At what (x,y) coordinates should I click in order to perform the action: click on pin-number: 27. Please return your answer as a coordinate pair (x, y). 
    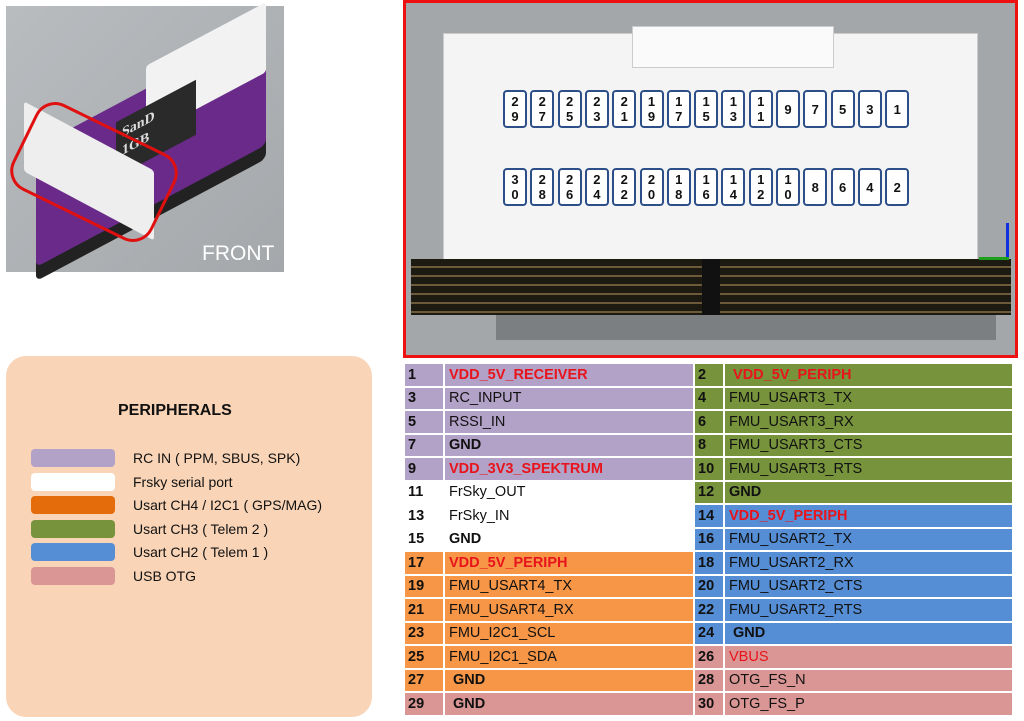
    Looking at the image, I should click on (425, 681).